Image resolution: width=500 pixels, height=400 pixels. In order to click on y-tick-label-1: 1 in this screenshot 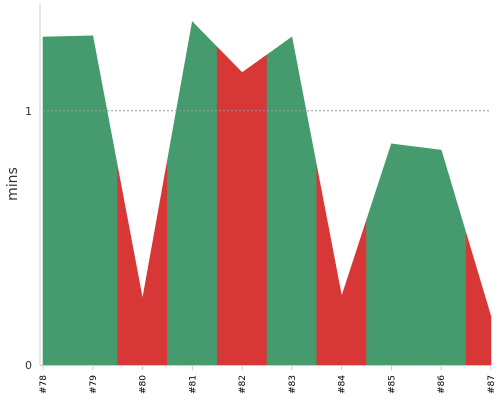, I will do `click(28, 111)`.